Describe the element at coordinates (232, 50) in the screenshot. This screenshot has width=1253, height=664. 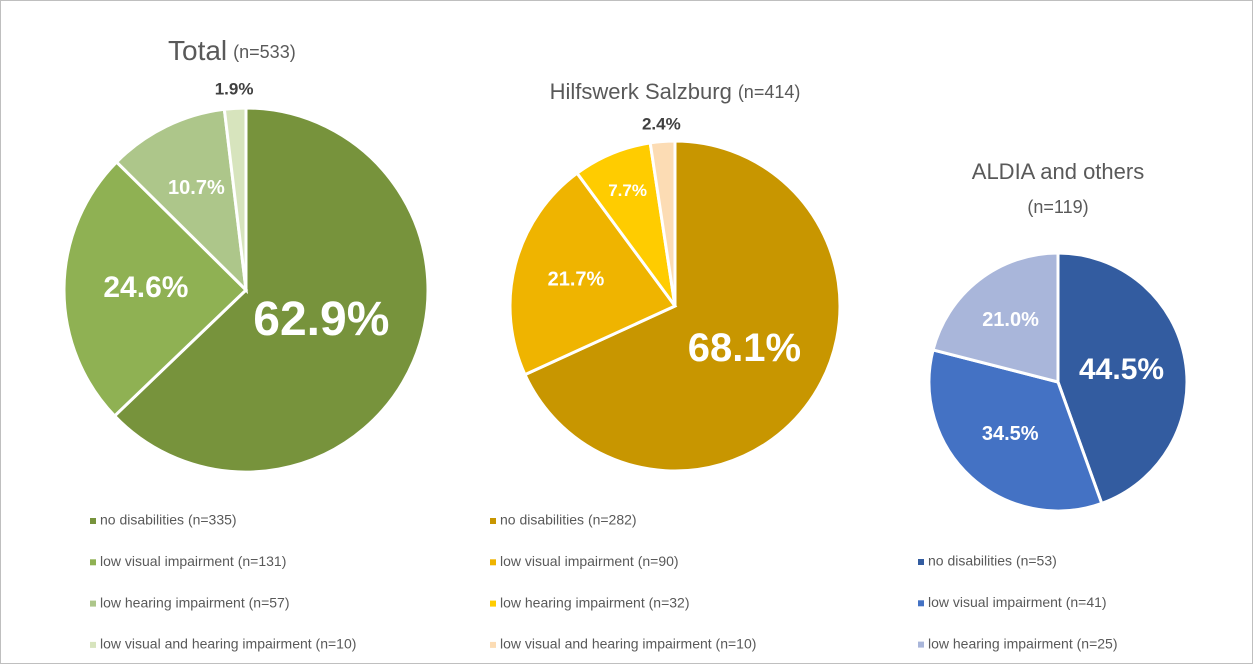
I see `chart-title: Total (n=533)` at that location.